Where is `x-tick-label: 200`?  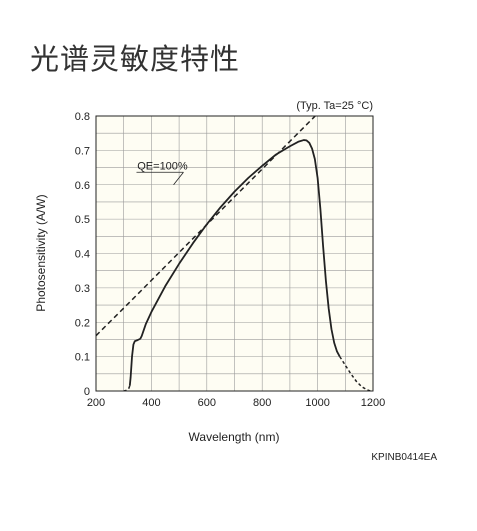 x-tick-label: 200 is located at coordinates (96, 403).